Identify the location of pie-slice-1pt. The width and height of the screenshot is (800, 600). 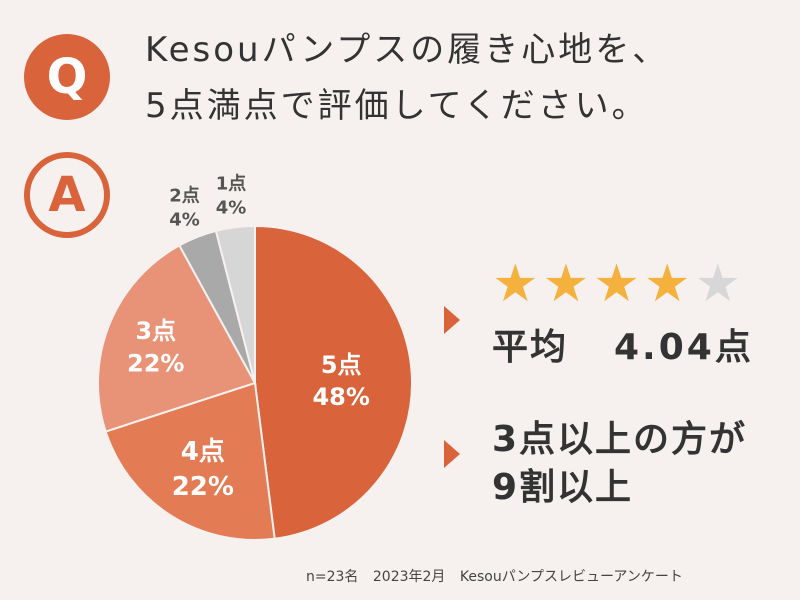
(235, 304).